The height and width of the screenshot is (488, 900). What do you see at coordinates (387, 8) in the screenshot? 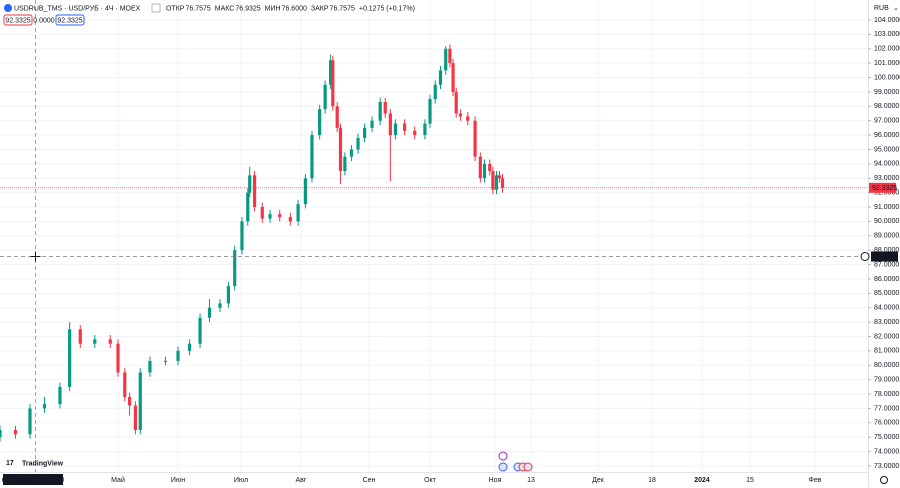
I see `change: +0.1275 (+0.17%)` at bounding box center [387, 8].